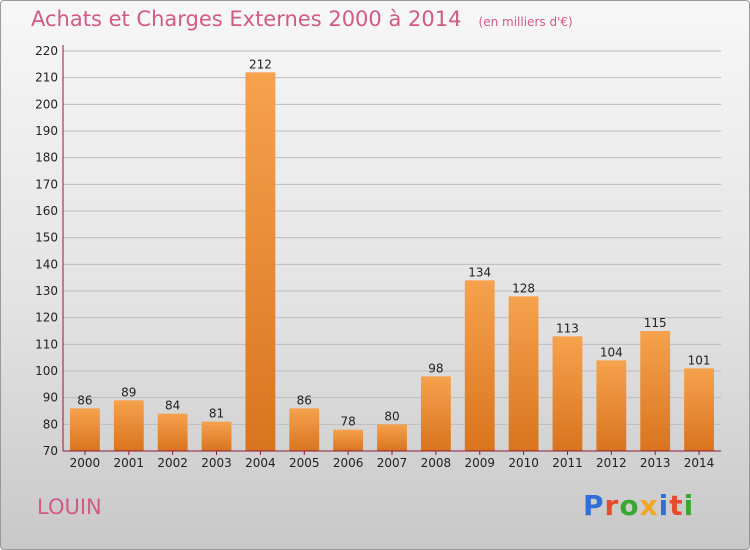 The image size is (750, 550). What do you see at coordinates (629, 505) in the screenshot?
I see `logo-letter: o` at bounding box center [629, 505].